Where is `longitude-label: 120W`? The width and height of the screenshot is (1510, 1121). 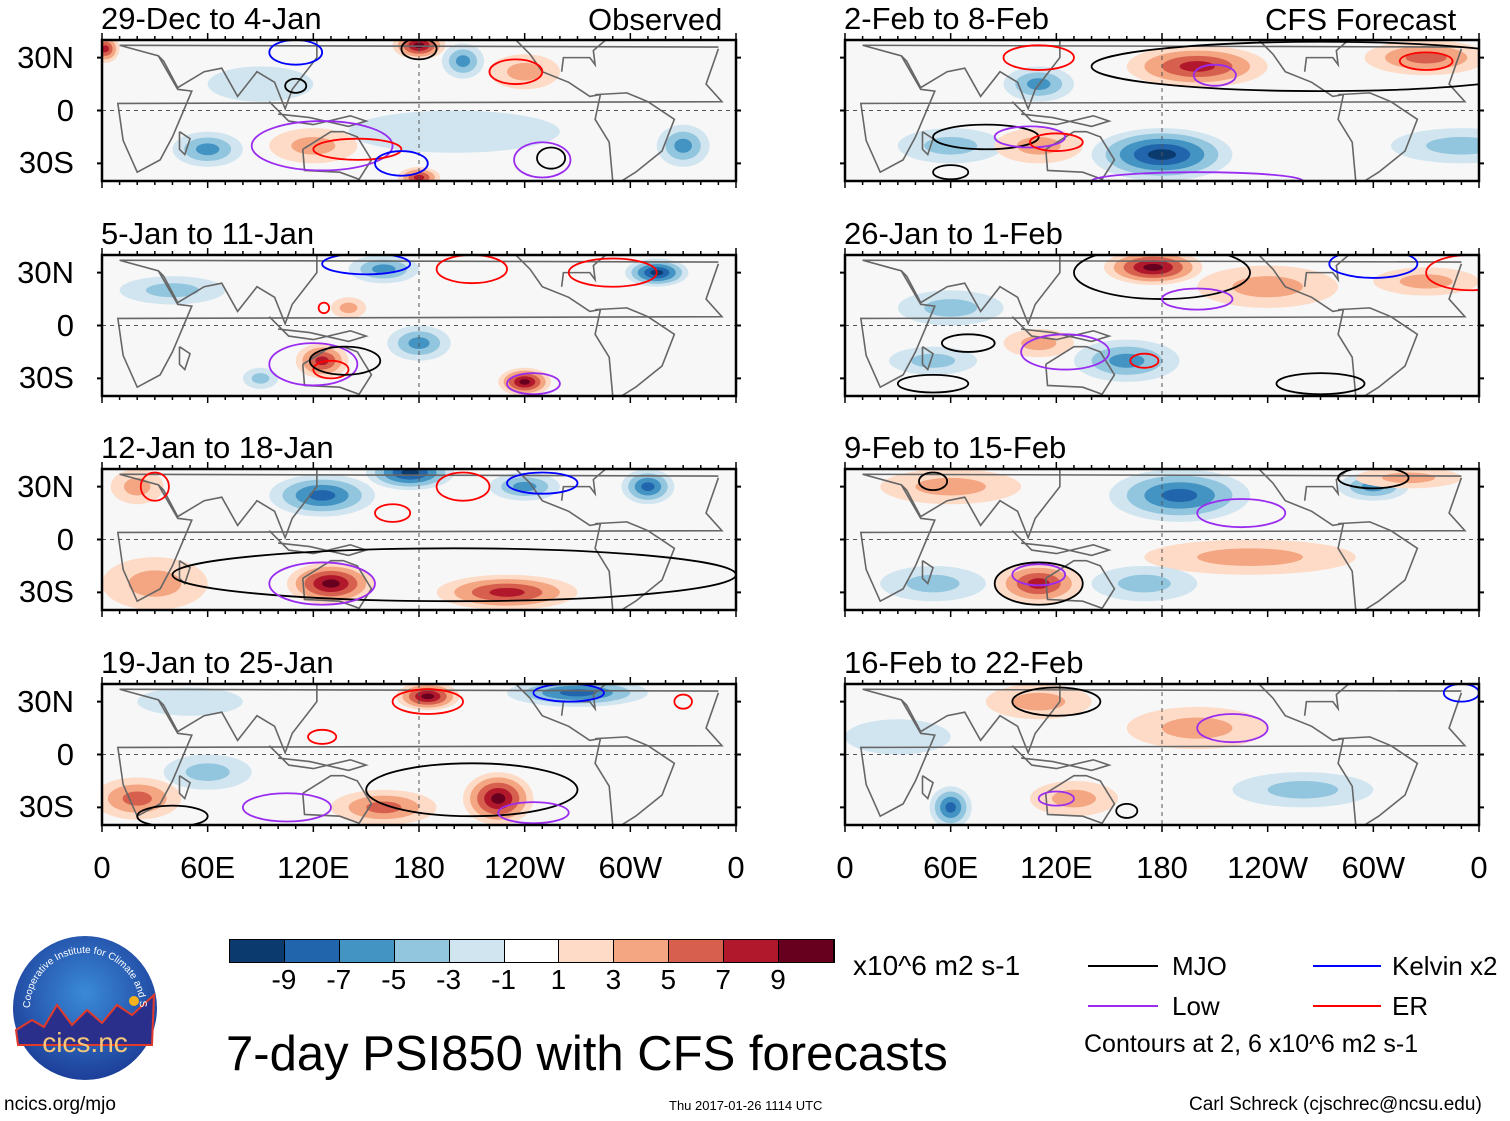
longitude-label: 120W is located at coordinates (1268, 867).